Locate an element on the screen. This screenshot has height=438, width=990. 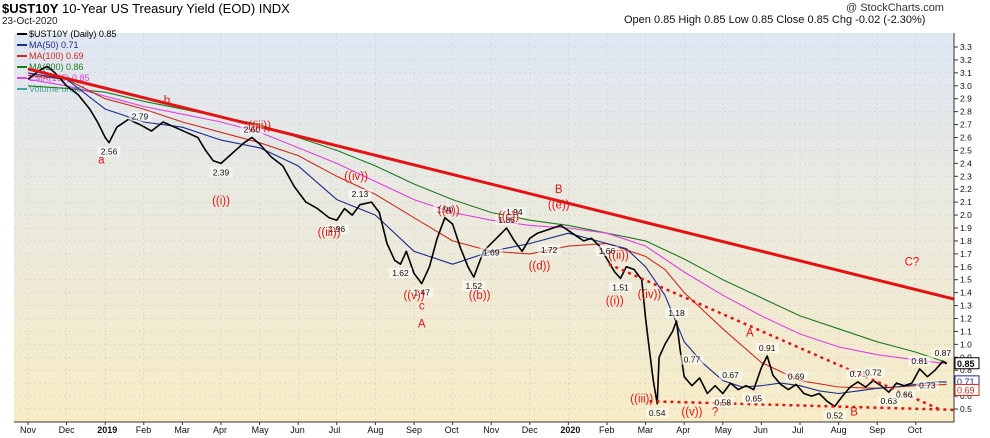
y-tick-label: 0.8 is located at coordinates (966, 370).